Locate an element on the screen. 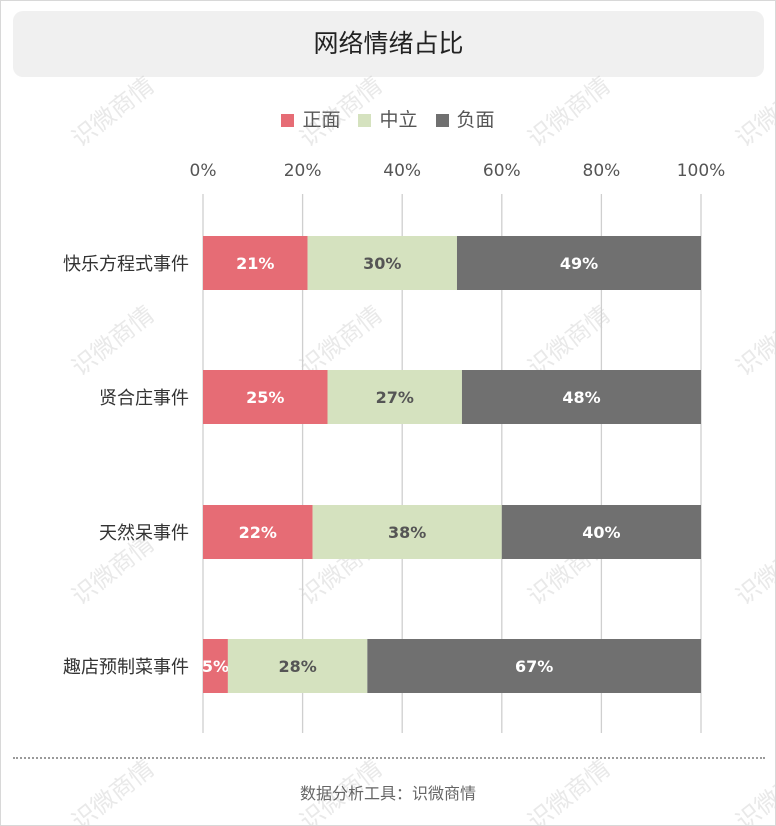 This screenshot has width=776, height=826. x-axis-tick-label: 0% is located at coordinates (203, 171).